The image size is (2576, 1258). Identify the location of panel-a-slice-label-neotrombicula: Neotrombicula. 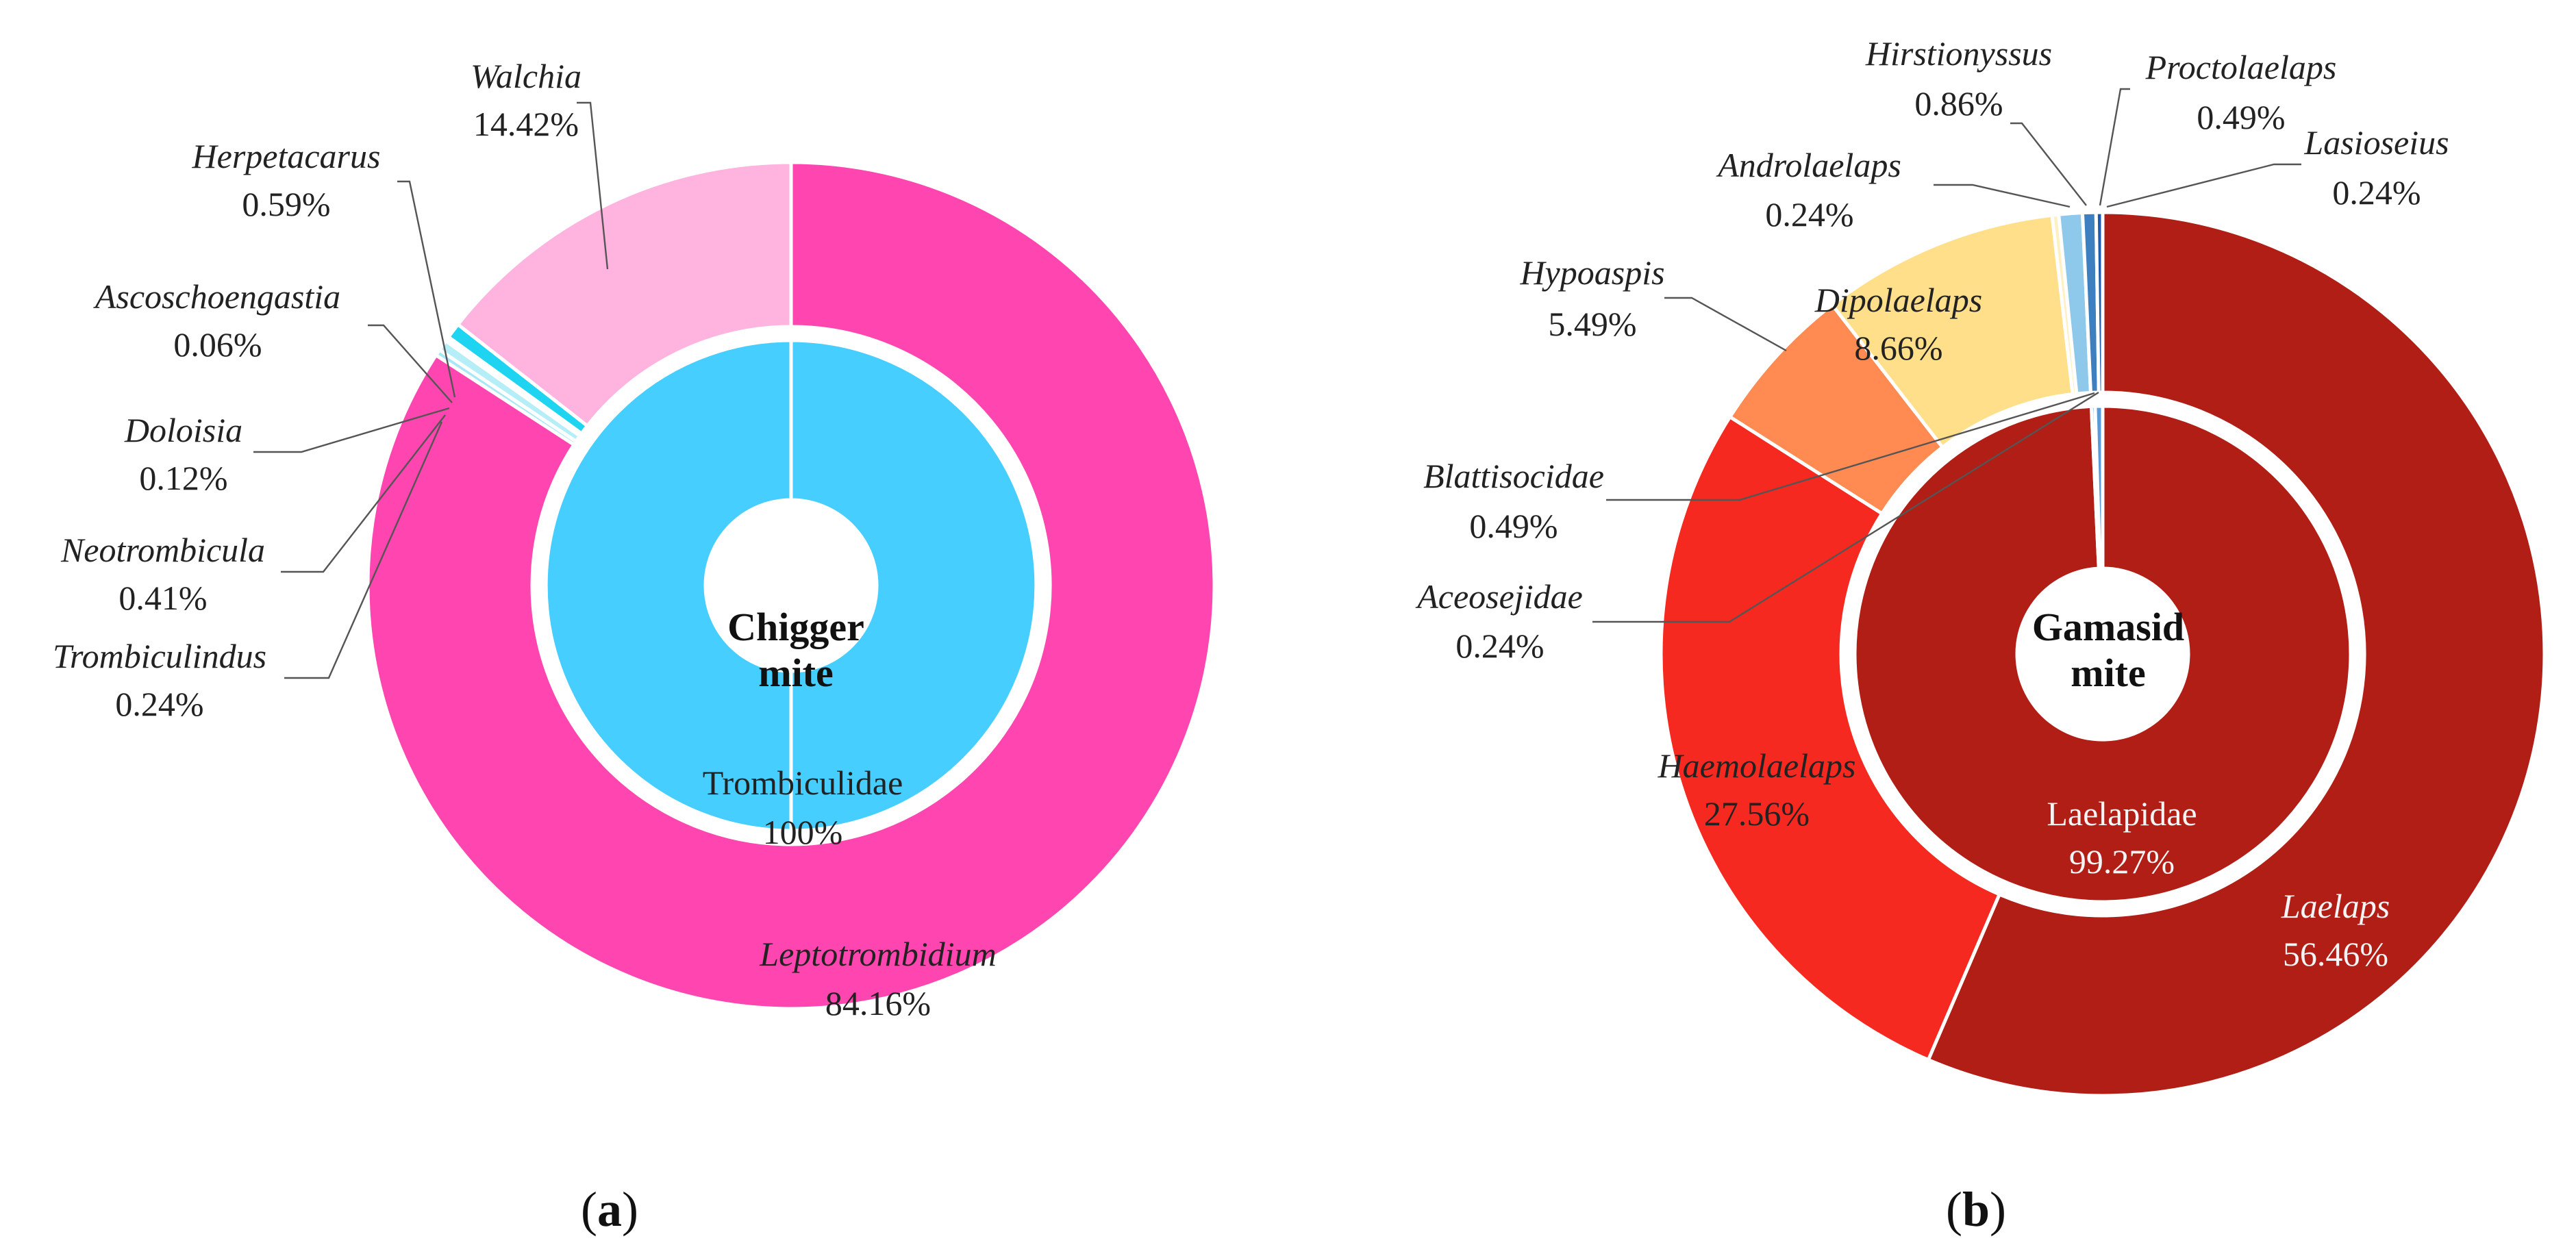
(162, 550).